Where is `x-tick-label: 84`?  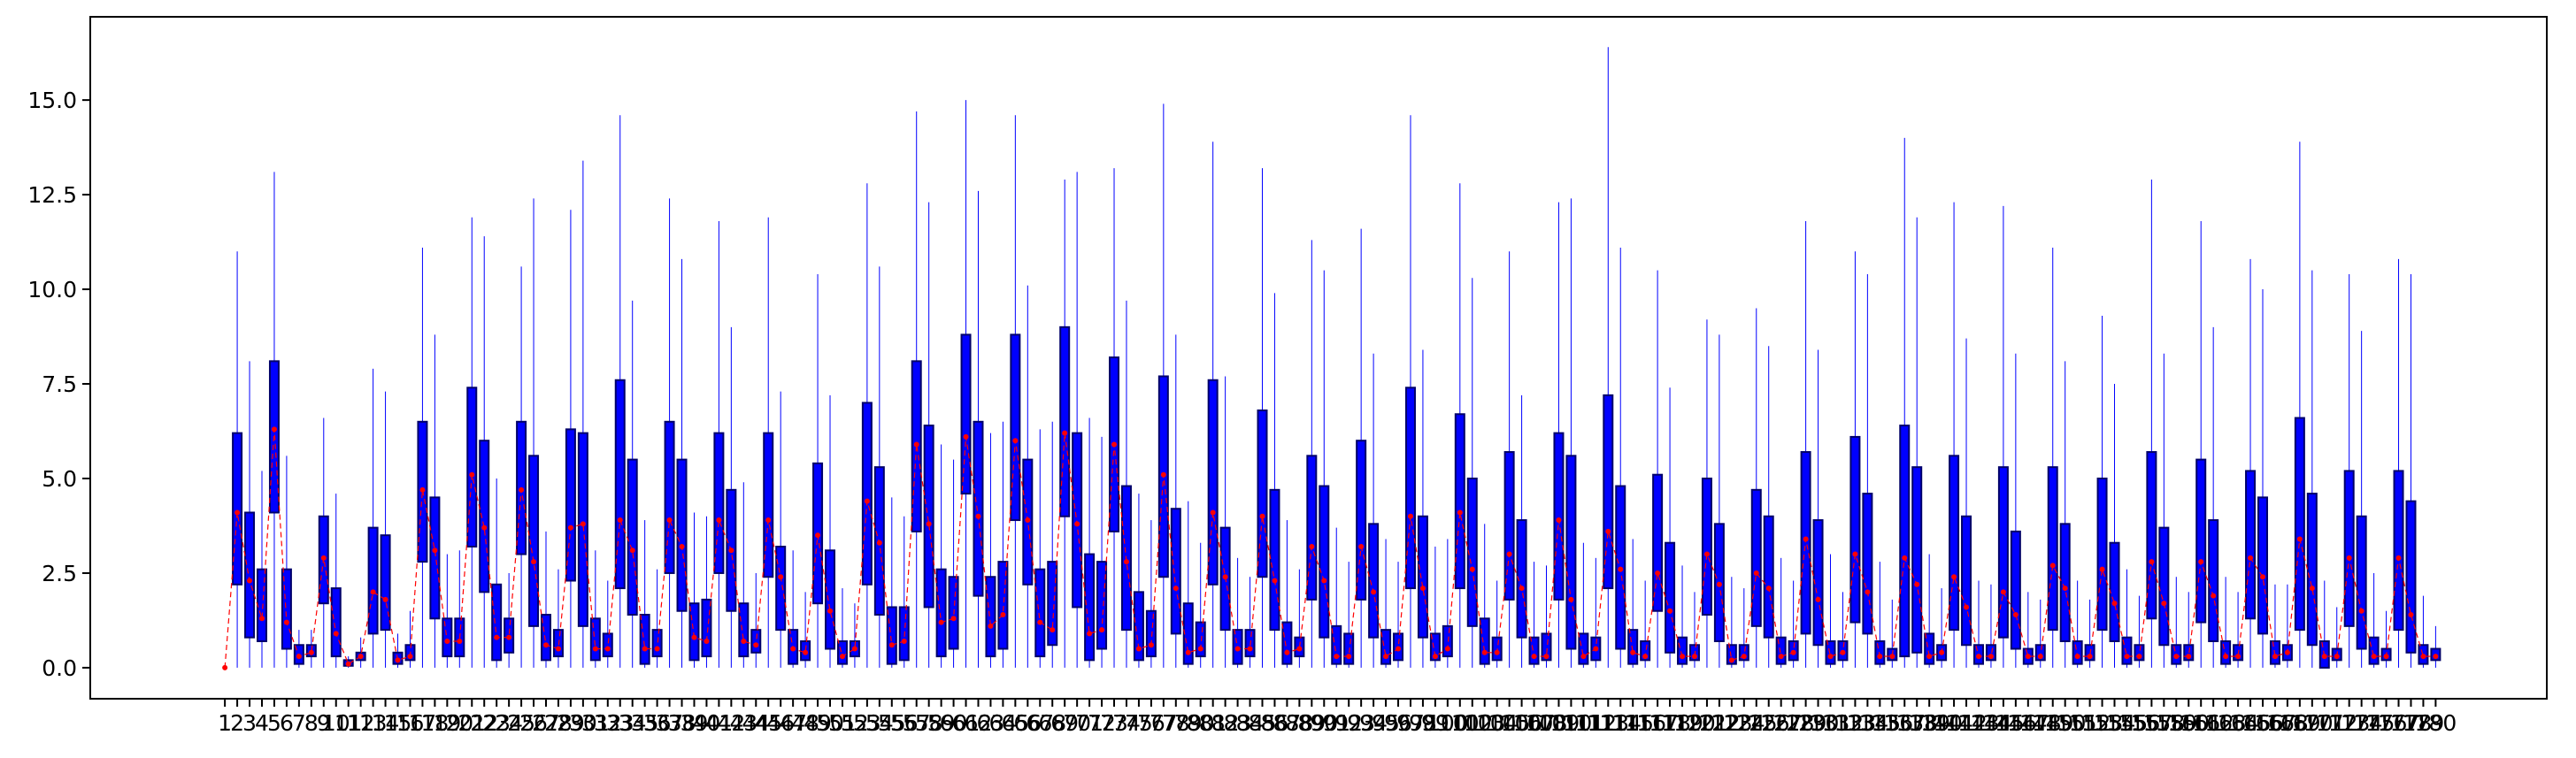
x-tick-label: 84 is located at coordinates (1250, 723).